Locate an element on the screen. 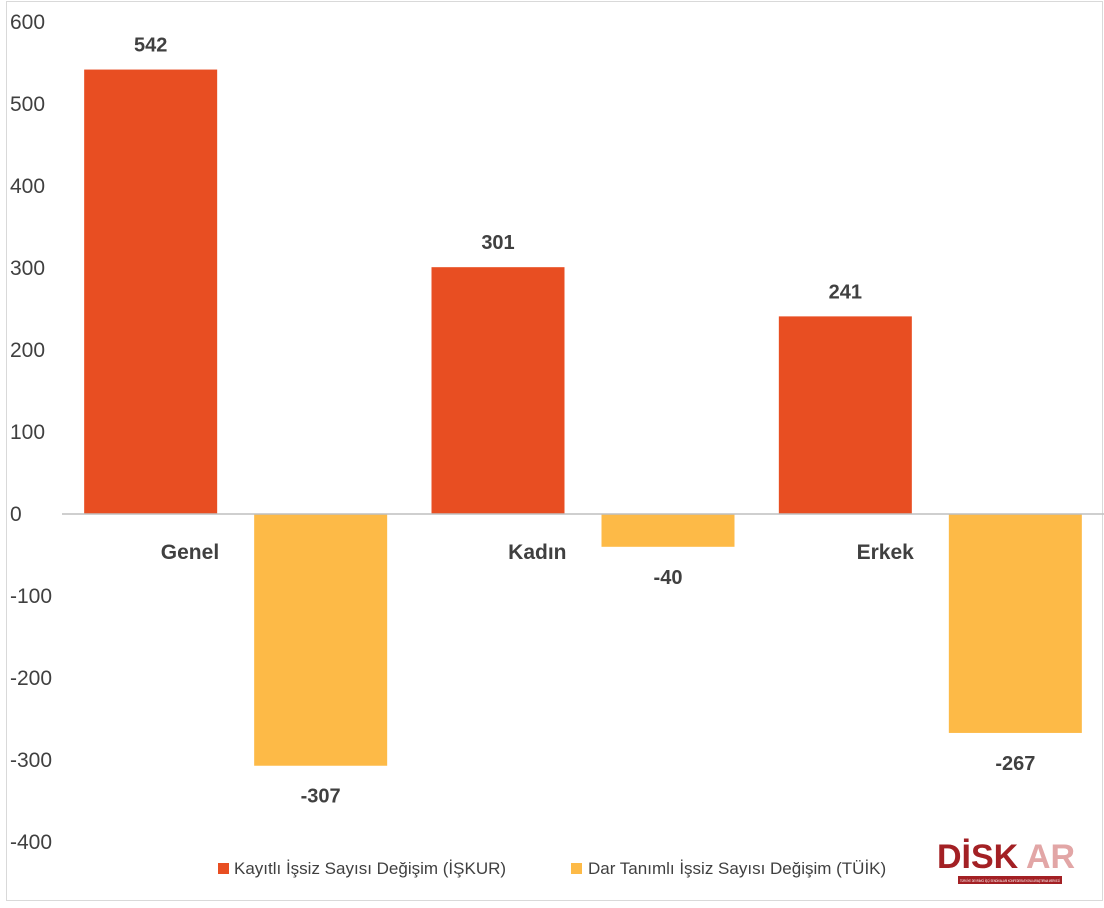 The height and width of the screenshot is (908, 1104). logo-text-ar: AR is located at coordinates (1050, 857).